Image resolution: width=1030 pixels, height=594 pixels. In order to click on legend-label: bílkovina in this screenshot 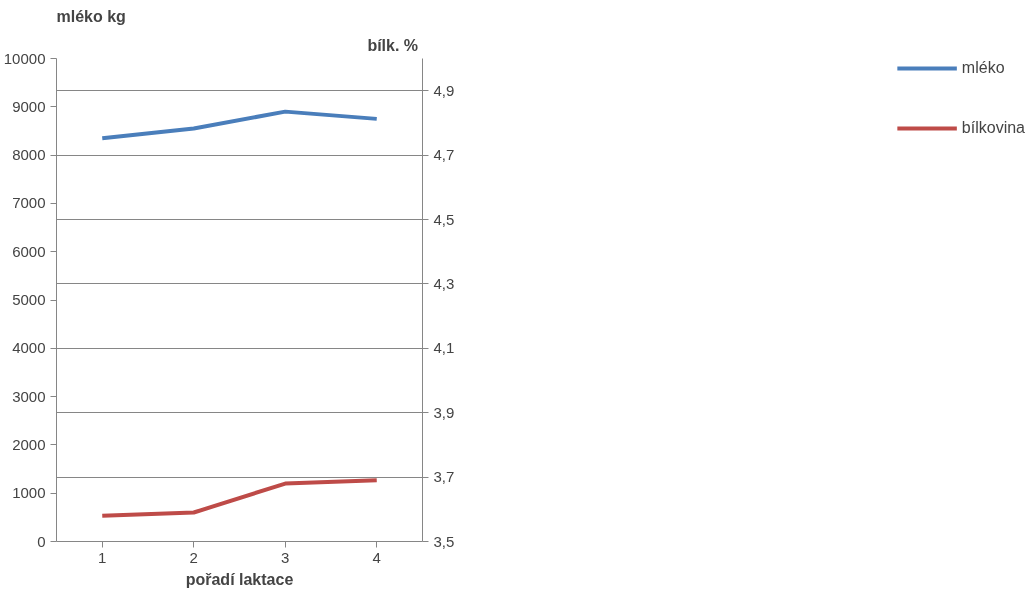, I will do `click(993, 128)`.